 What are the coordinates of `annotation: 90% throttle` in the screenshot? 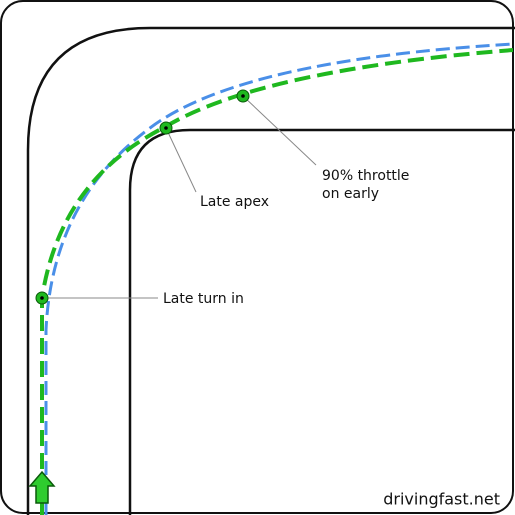 It's located at (365, 176).